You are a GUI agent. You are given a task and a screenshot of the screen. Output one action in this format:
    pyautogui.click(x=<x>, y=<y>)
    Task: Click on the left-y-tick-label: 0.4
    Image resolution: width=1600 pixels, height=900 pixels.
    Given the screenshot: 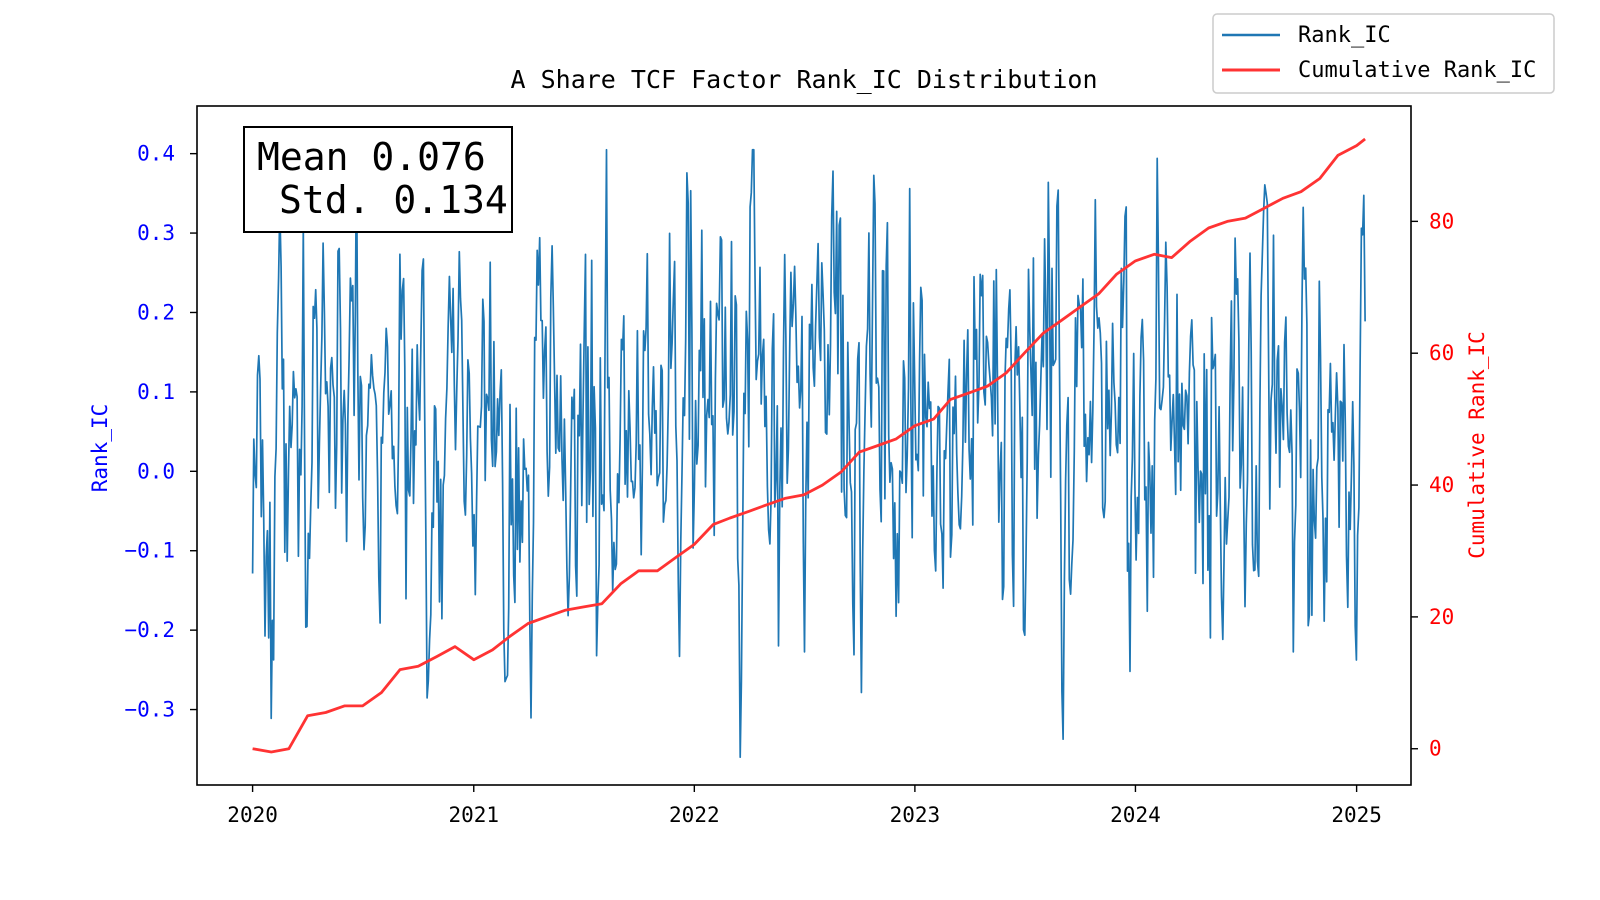 What is the action you would take?
    pyautogui.click(x=156, y=154)
    